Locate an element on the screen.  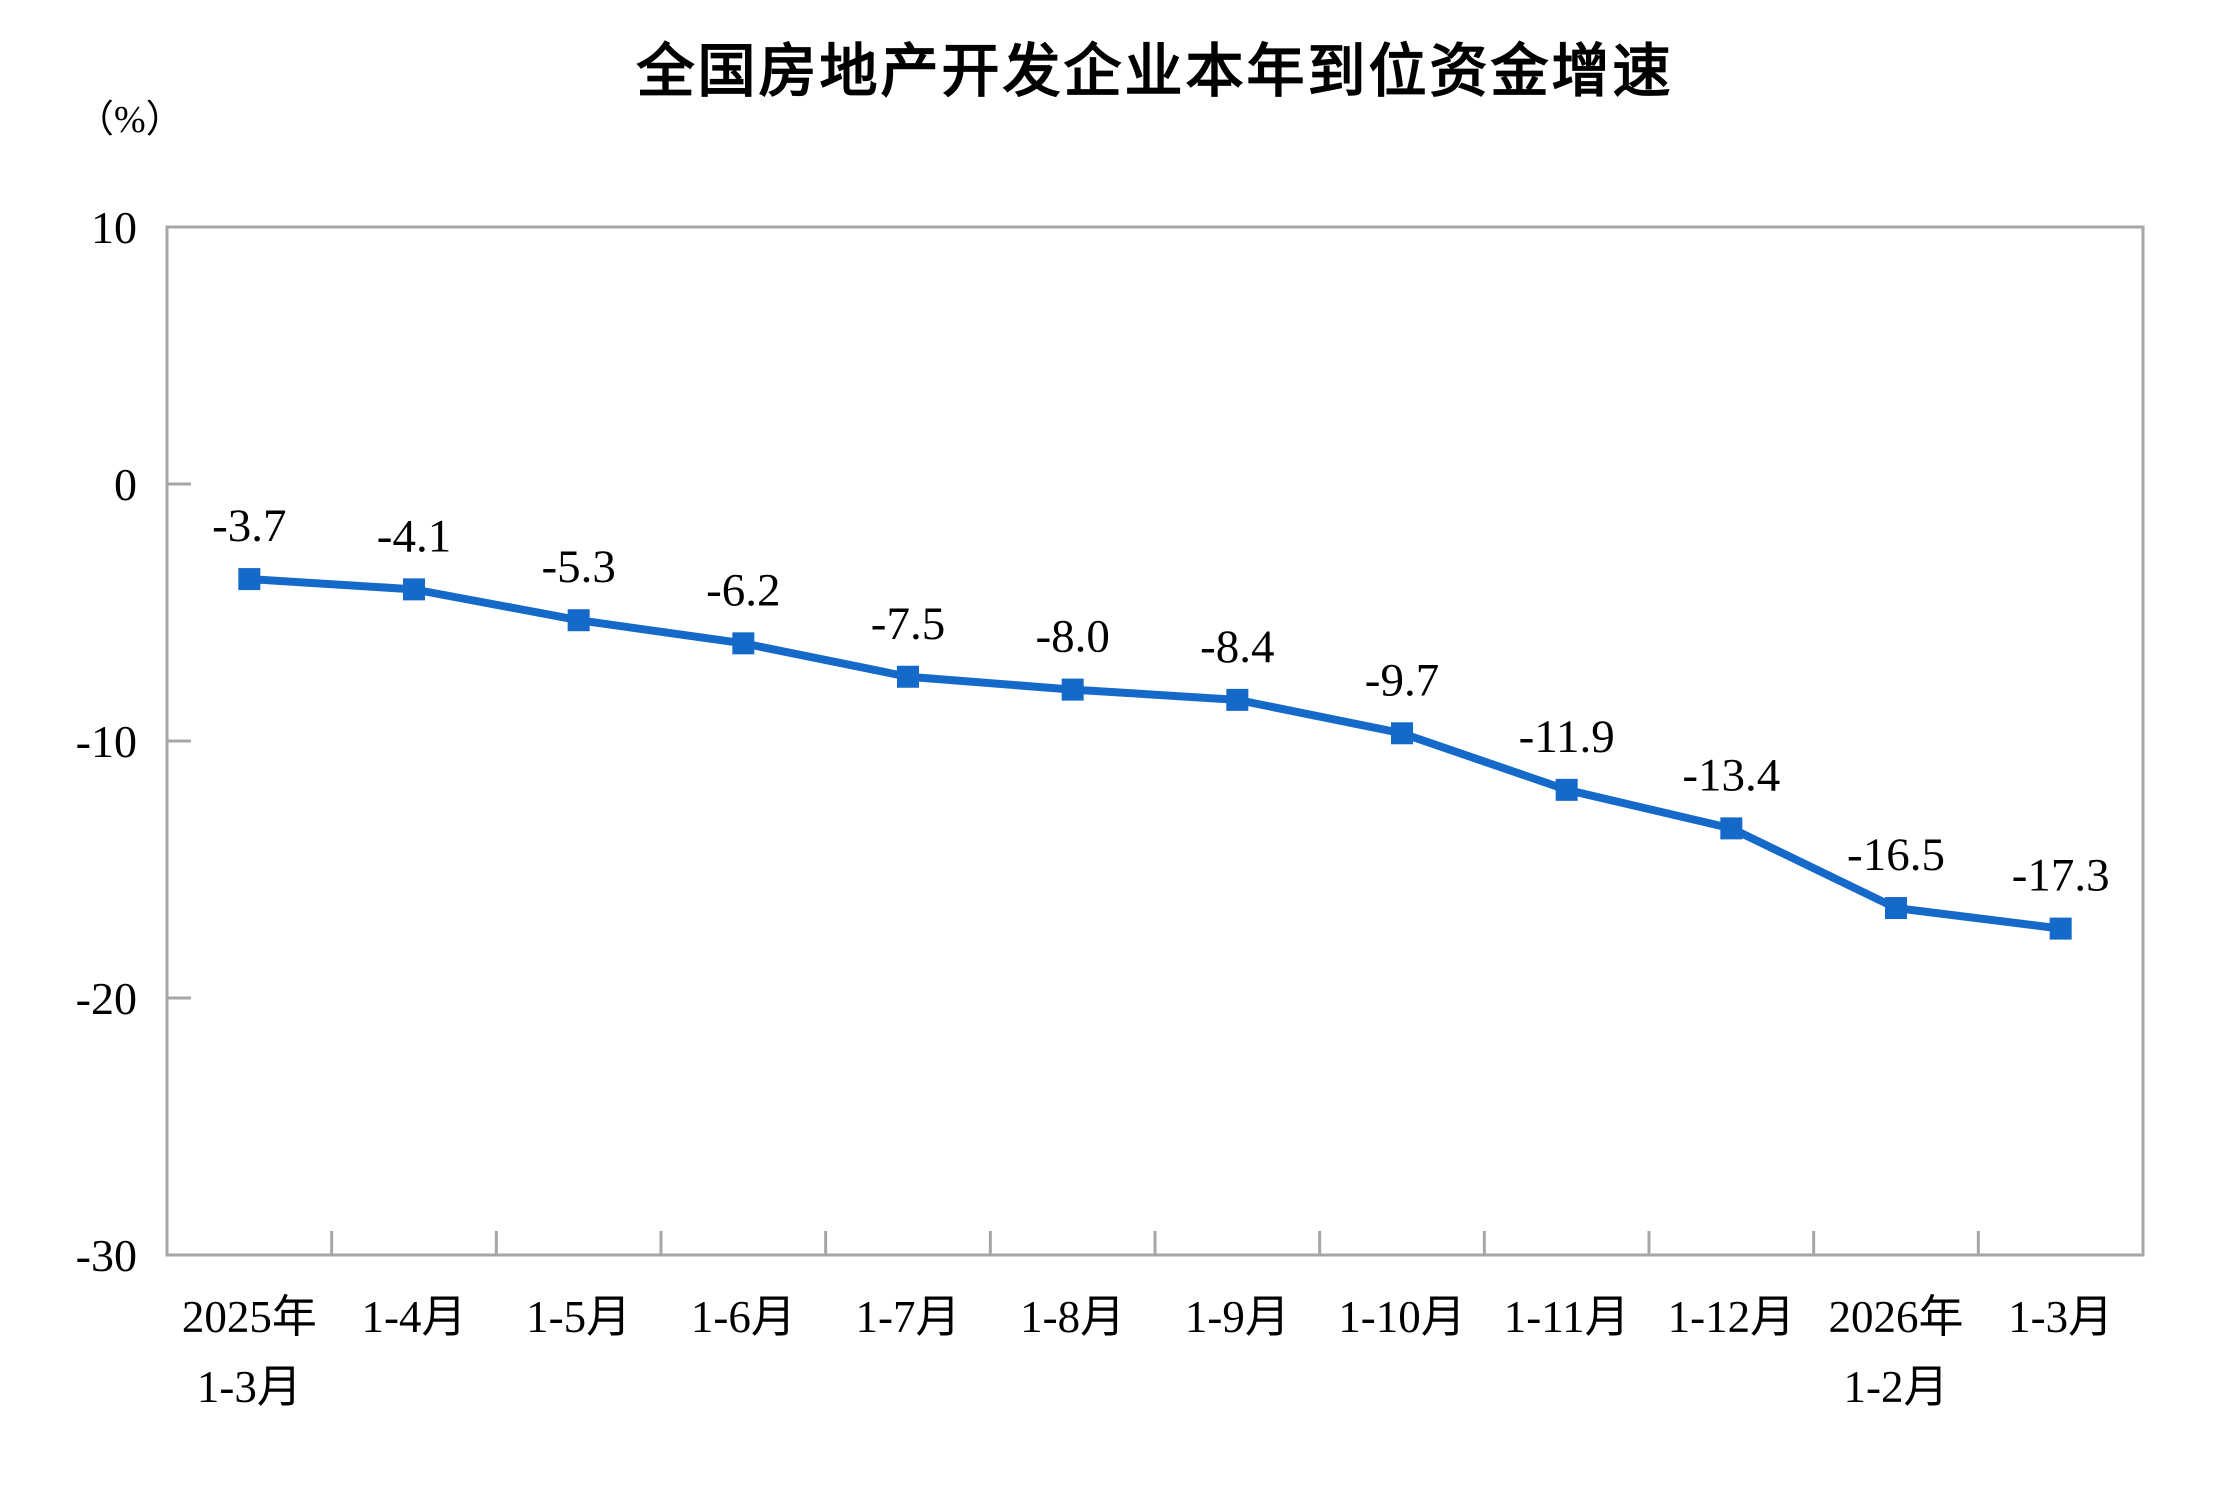
x-tick-label: 1-8月 is located at coordinates (1072, 1317).